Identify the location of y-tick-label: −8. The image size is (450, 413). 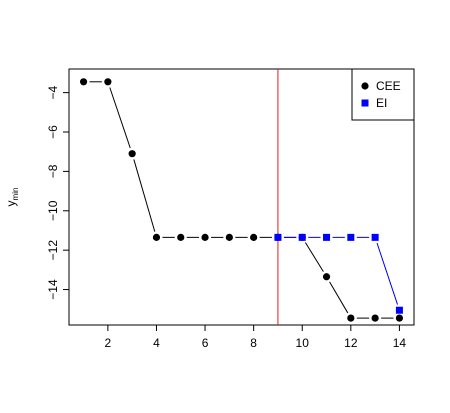
(53, 171).